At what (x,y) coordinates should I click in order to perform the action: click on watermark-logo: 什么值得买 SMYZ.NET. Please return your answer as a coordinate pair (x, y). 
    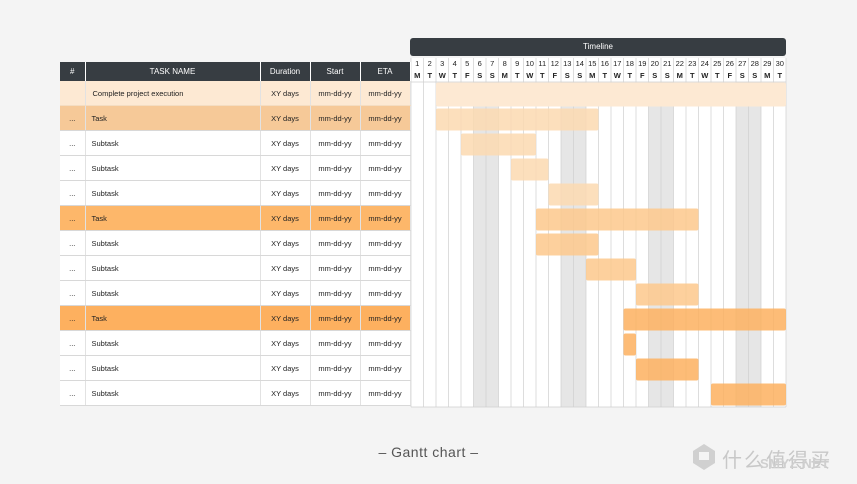
    Looking at the image, I should click on (768, 458).